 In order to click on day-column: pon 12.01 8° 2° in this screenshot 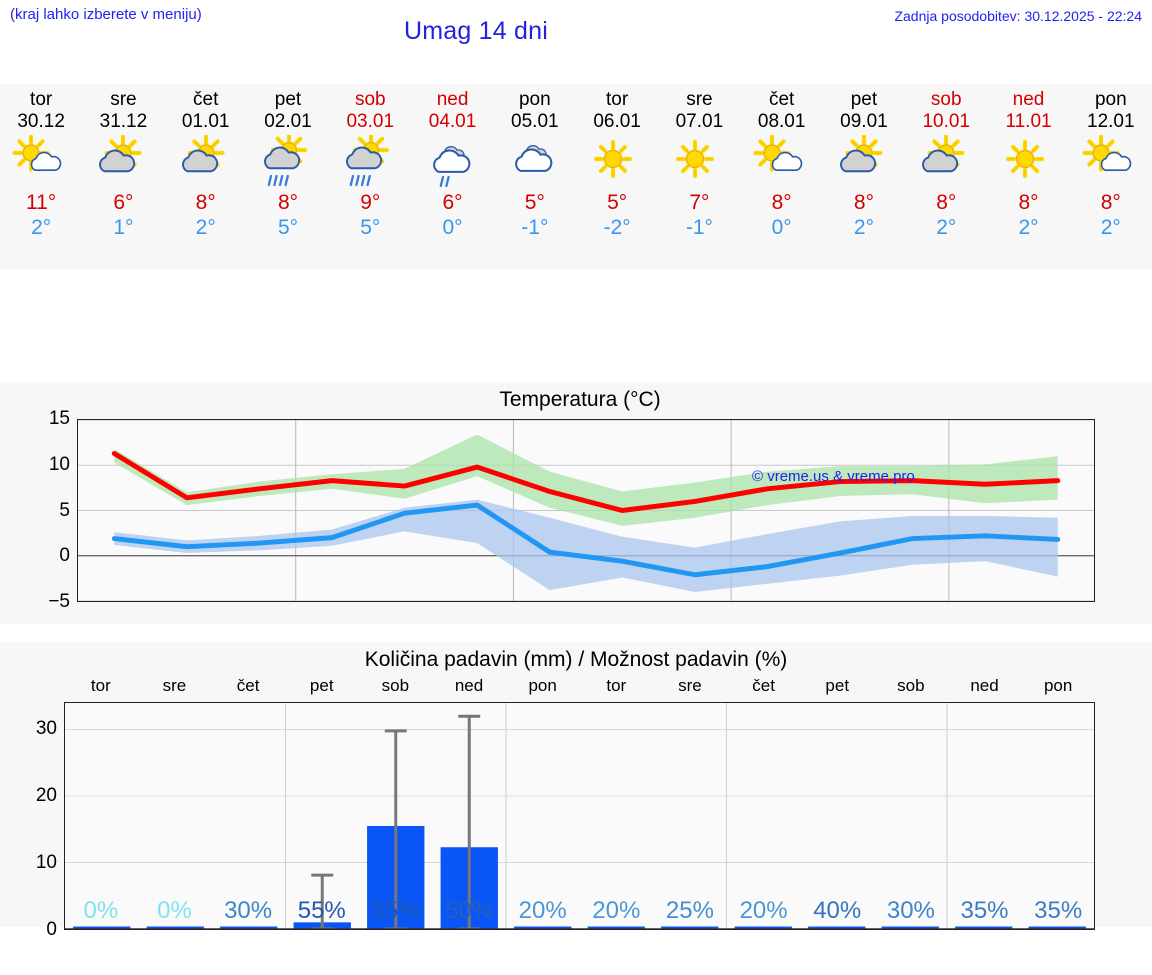, I will do `click(1111, 176)`.